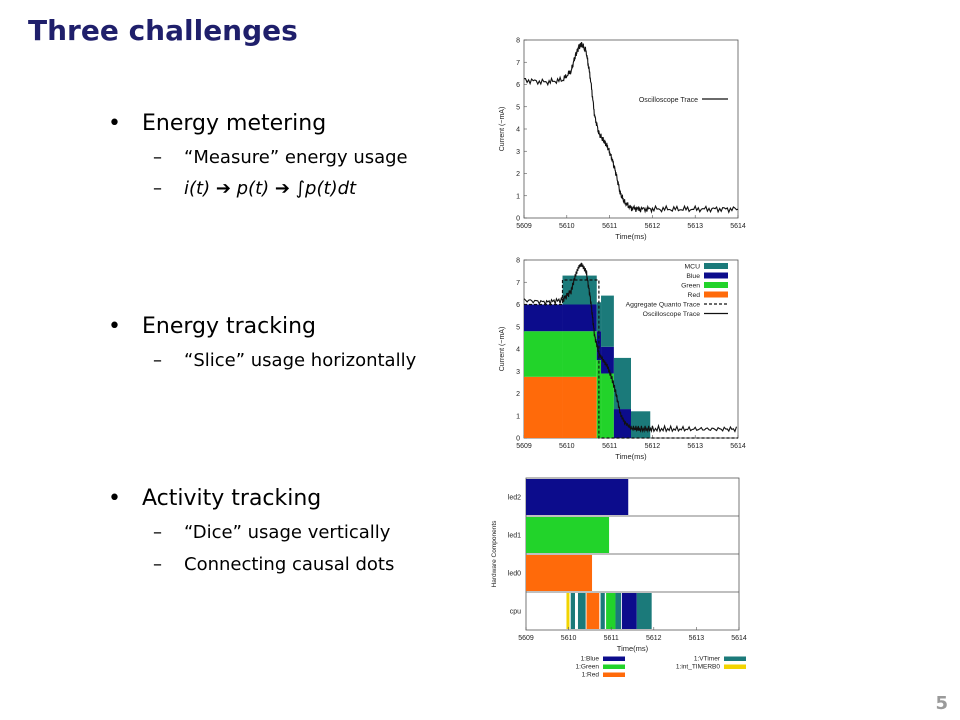 This screenshot has height=720, width=960. What do you see at coordinates (232, 498) in the screenshot?
I see `bullet-heading: Activity tracking` at bounding box center [232, 498].